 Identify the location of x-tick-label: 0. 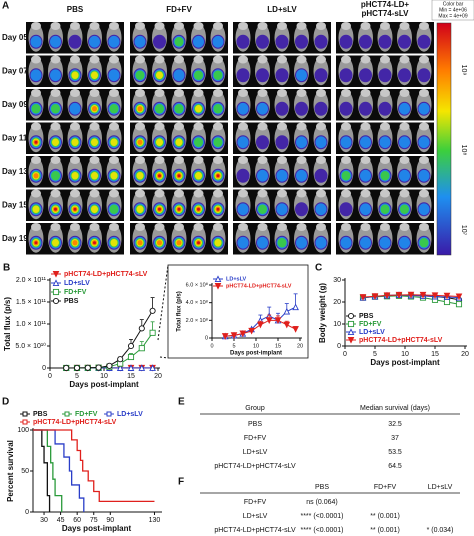
(345, 354).